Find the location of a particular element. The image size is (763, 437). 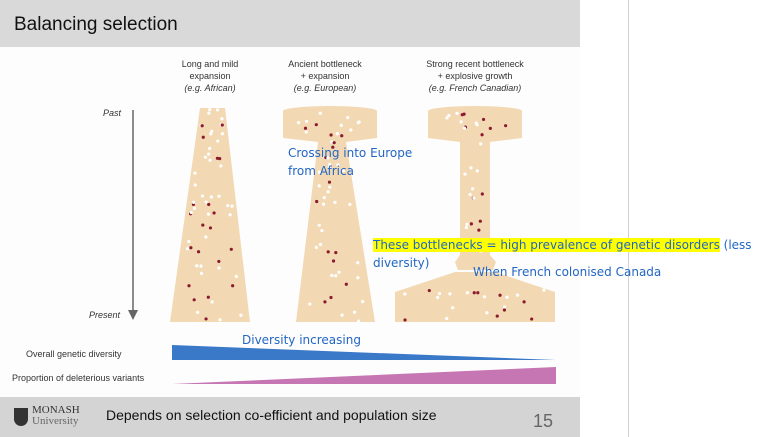

diversity-wedge is located at coordinates (364, 352).